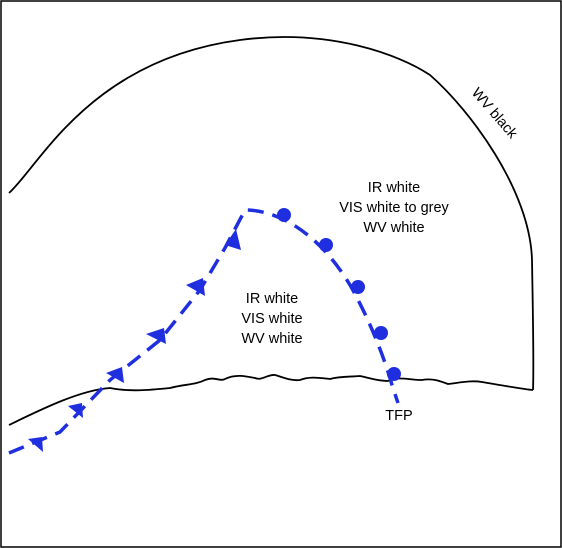  I want to click on upper-region-line2: VIS white to grey, so click(394, 208).